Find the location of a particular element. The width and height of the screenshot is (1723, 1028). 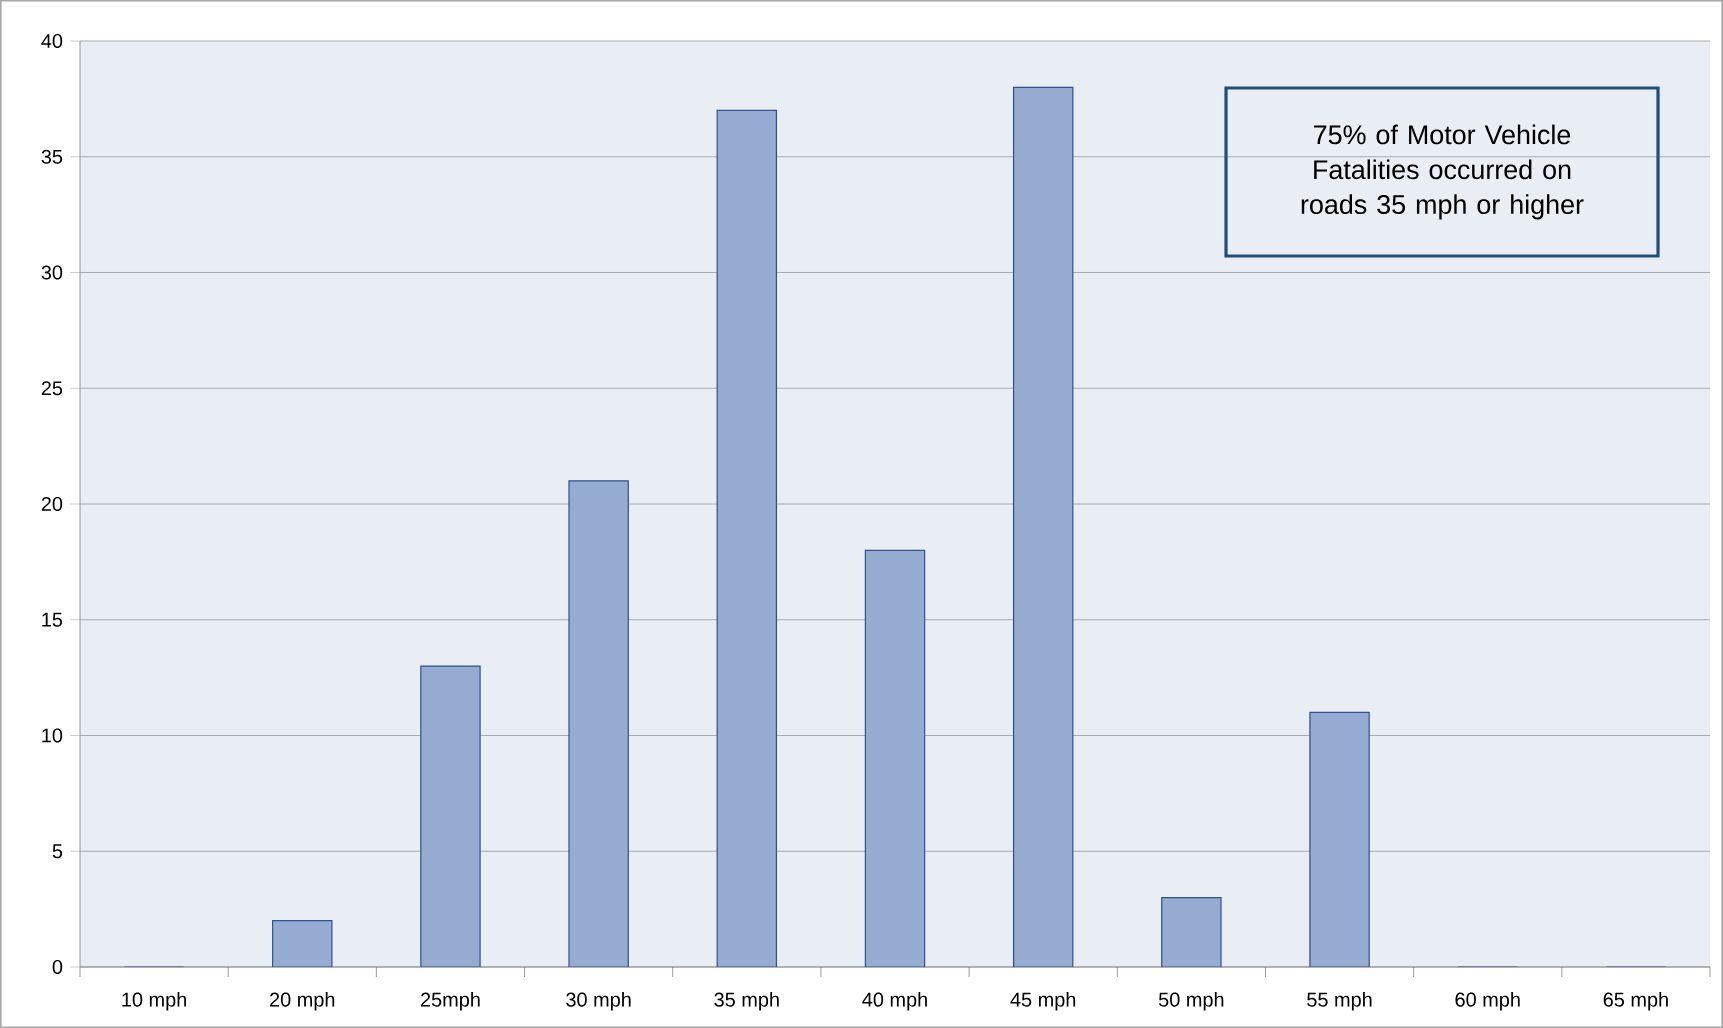

x-tick-label: 10 mph is located at coordinates (154, 1001).